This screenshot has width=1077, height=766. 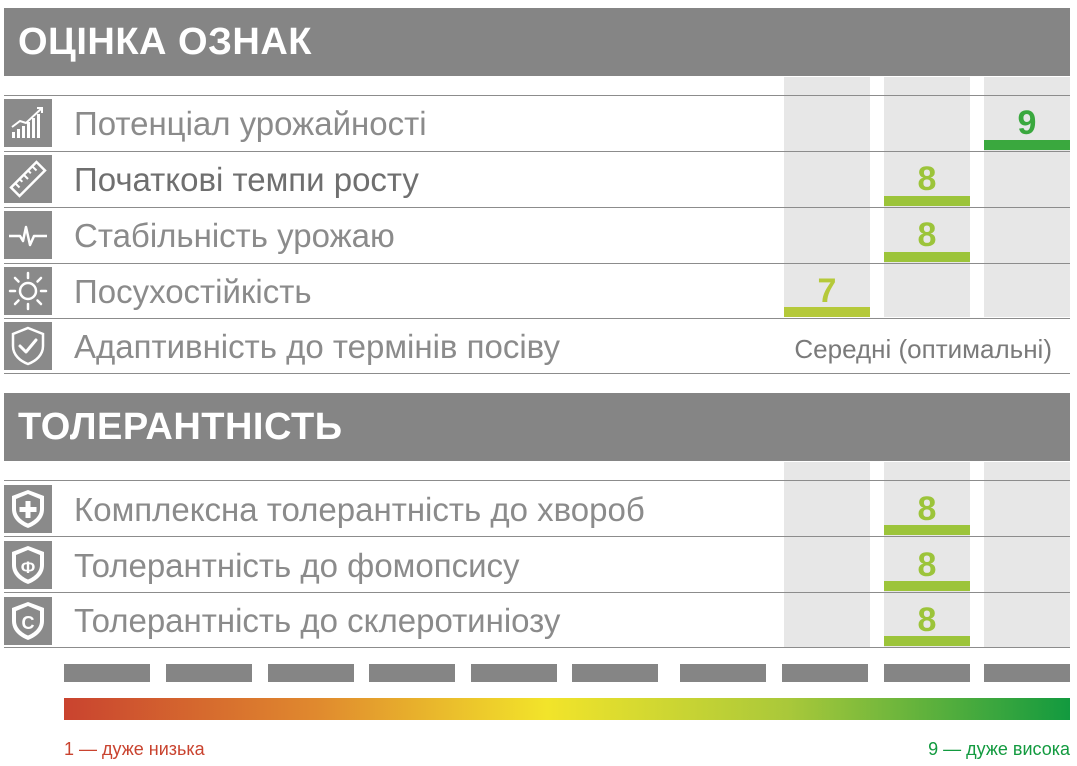 I want to click on shield-plus-icon, so click(x=28, y=509).